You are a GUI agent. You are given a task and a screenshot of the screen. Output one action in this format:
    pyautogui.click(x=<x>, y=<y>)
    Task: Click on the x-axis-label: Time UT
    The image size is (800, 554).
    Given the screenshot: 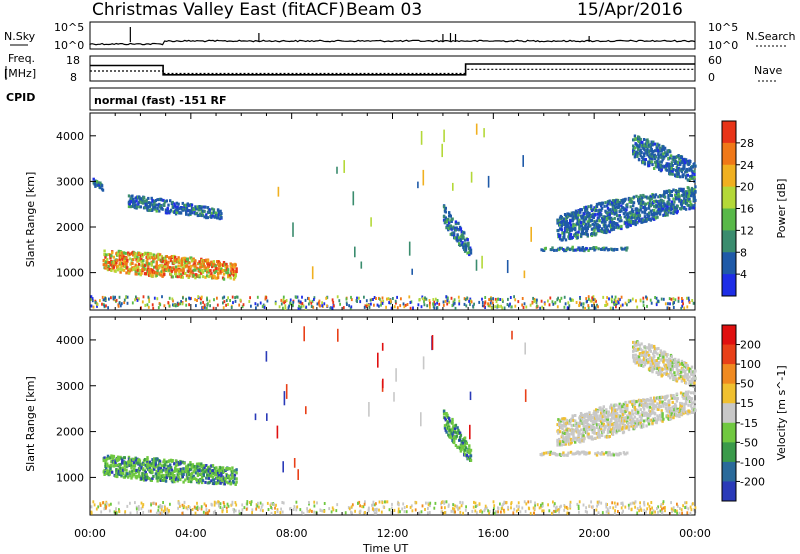 What is the action you would take?
    pyautogui.click(x=385, y=548)
    